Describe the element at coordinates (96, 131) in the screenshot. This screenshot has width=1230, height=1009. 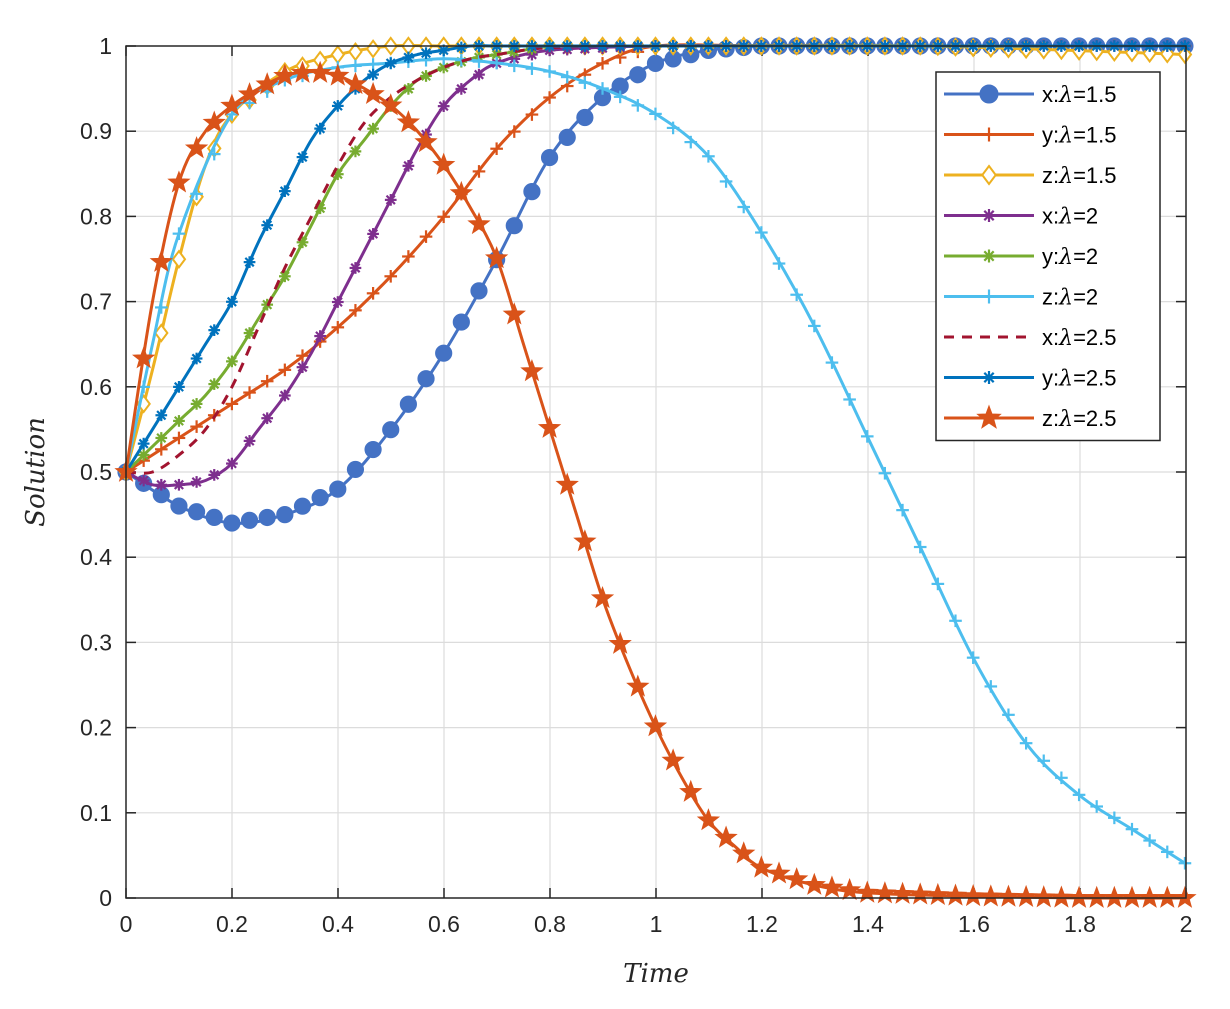
I see `y-tick-label: 0.9` at that location.